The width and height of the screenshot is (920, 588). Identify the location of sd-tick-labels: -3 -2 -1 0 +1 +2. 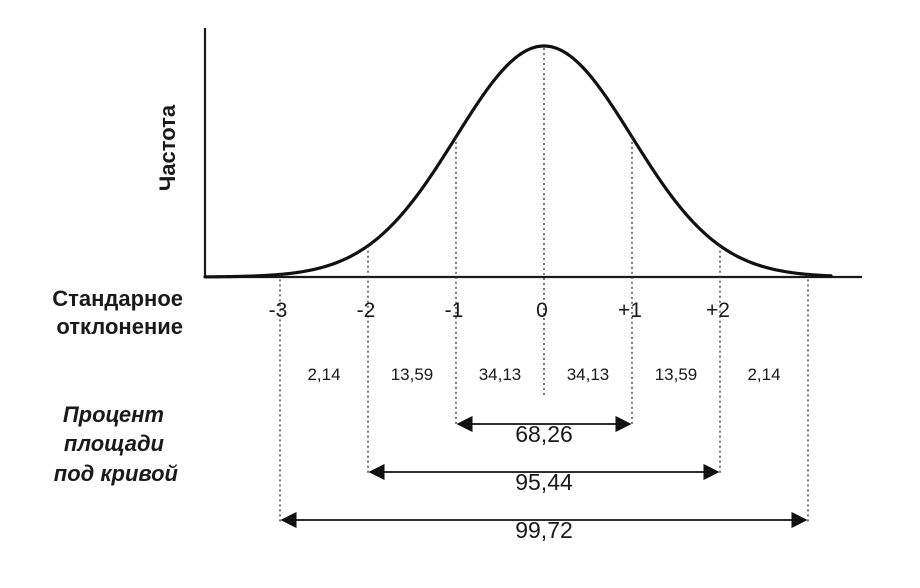
(499, 310).